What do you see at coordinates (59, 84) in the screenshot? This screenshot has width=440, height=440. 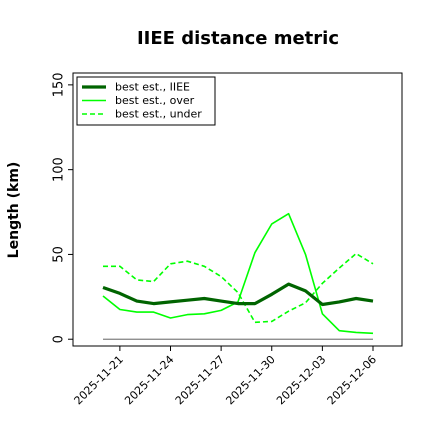 I see `y-tick-label: 150` at bounding box center [59, 84].